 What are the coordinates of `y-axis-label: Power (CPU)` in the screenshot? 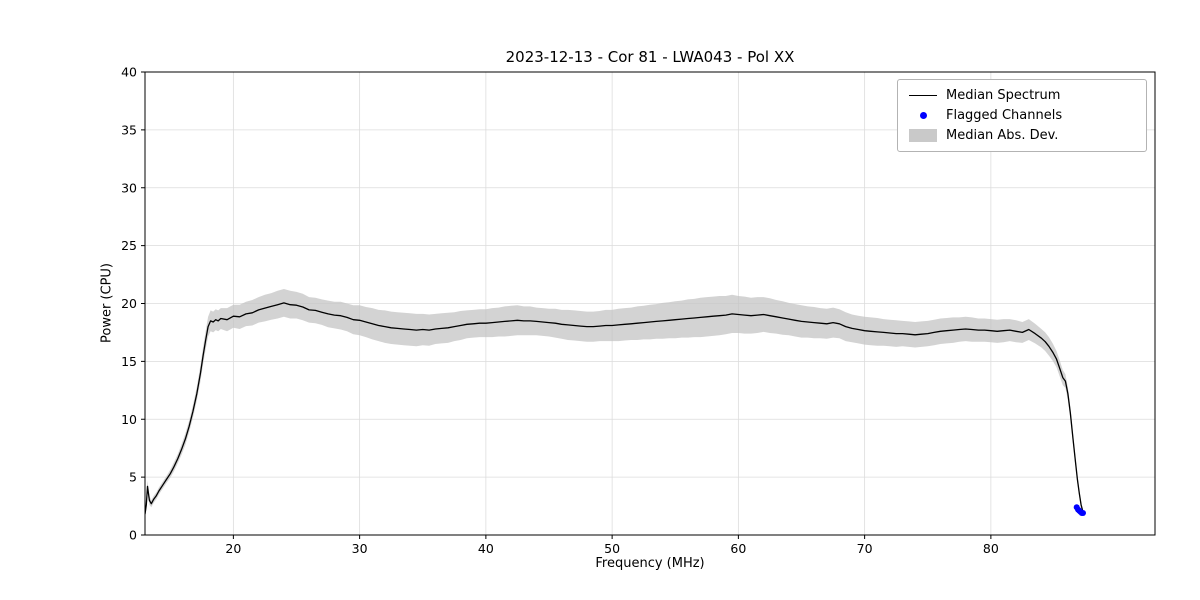 It's located at (107, 303).